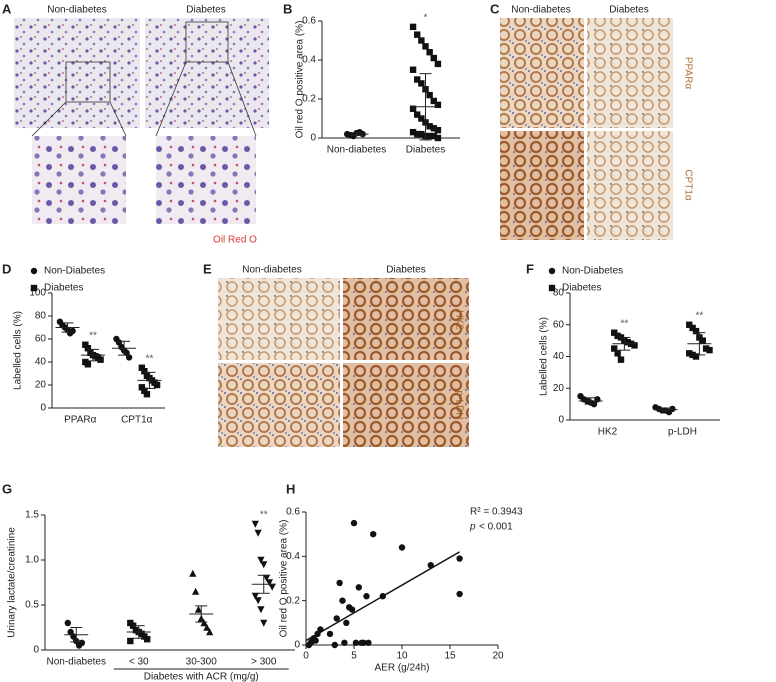  What do you see at coordinates (293, 556) in the screenshot?
I see `y-tick-label: 0.4` at bounding box center [293, 556].